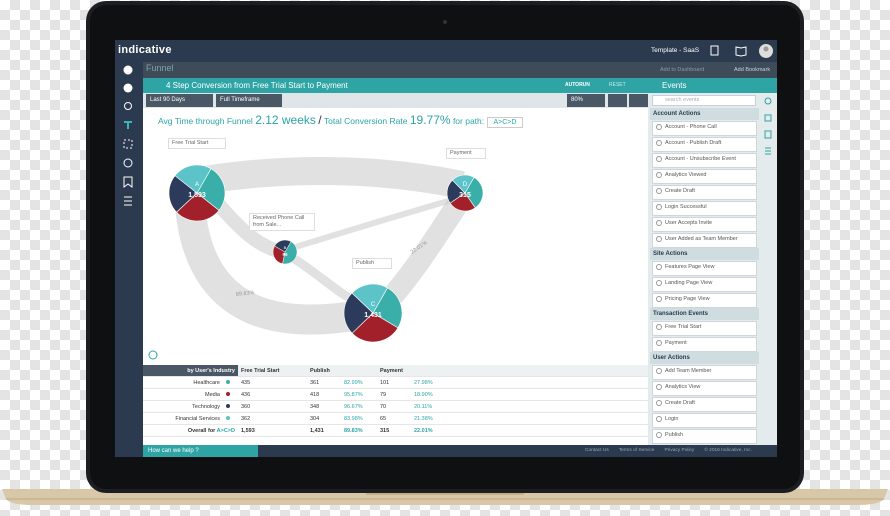 The width and height of the screenshot is (890, 516). Describe the element at coordinates (324, 406) in the screenshot. I see `cell-value: 348` at that location.